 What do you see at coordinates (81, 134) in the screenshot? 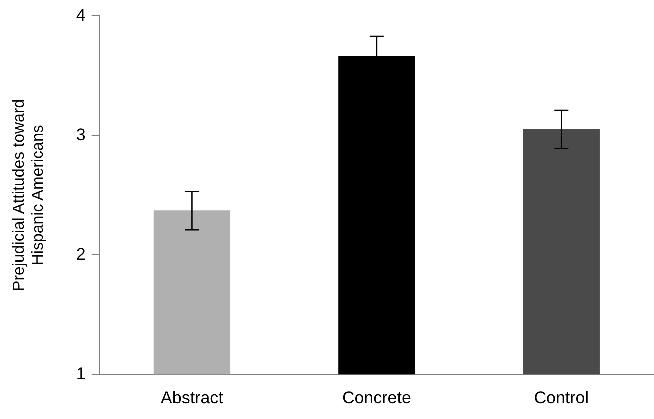
I see `y-tick-label: 3` at bounding box center [81, 134].